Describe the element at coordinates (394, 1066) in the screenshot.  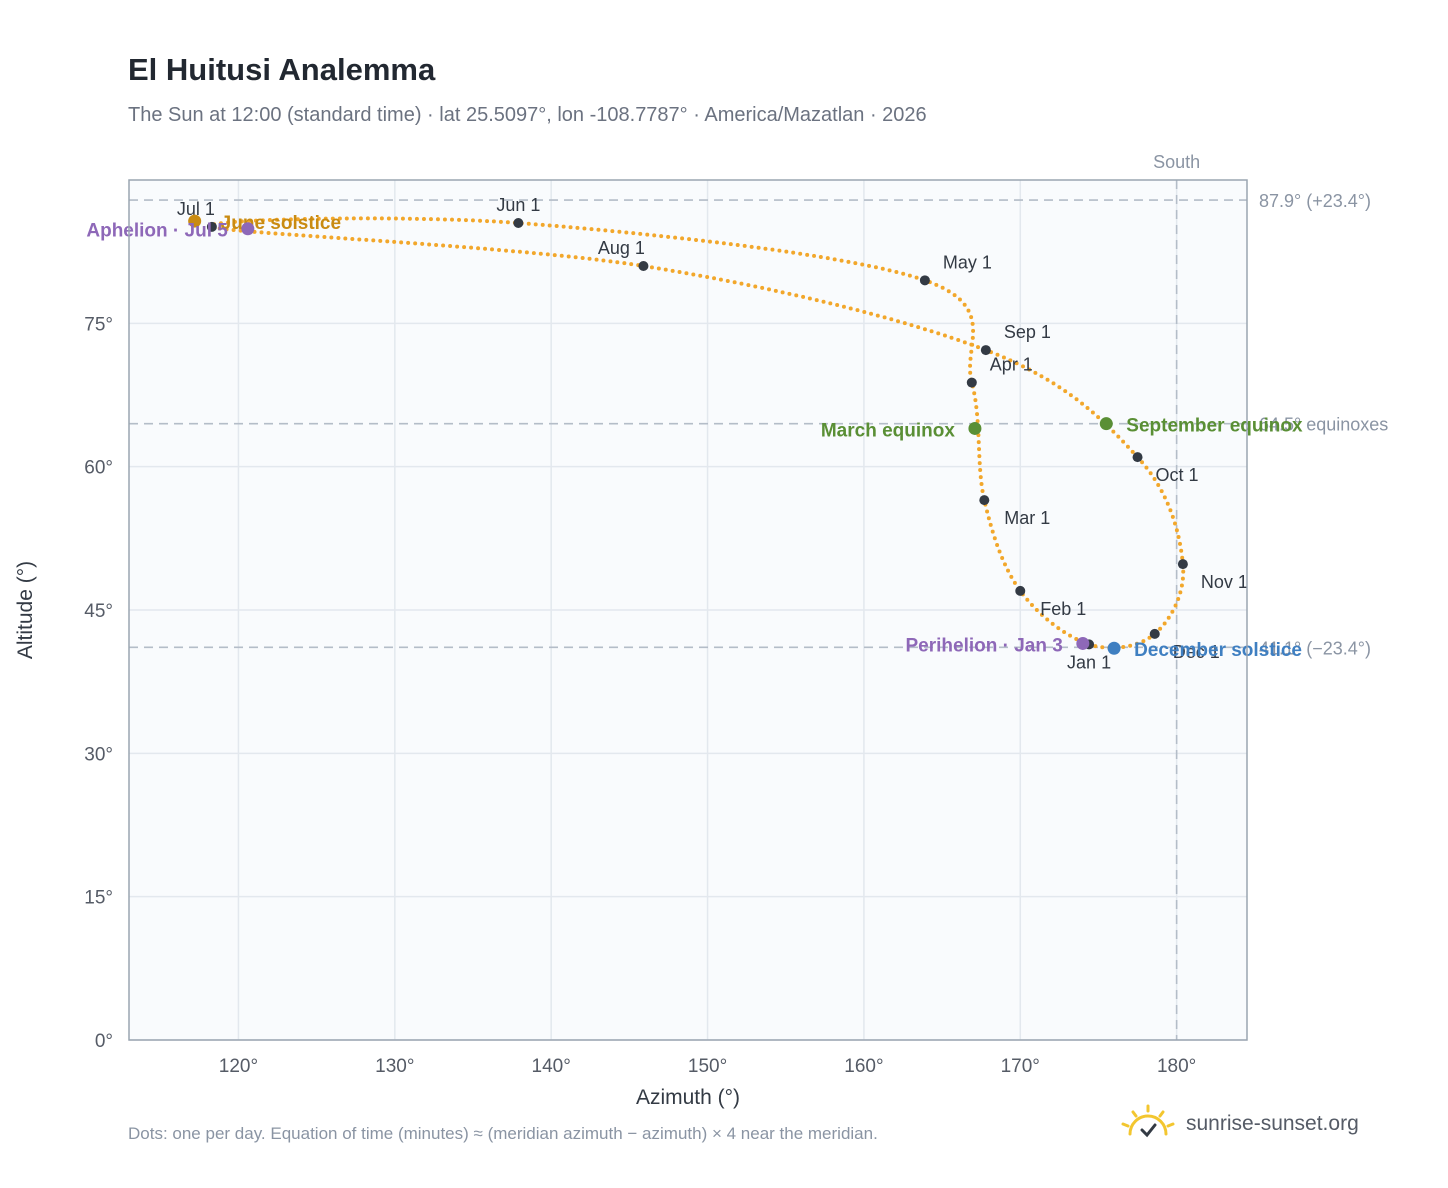
I see `x-tick-label: 130°` at that location.